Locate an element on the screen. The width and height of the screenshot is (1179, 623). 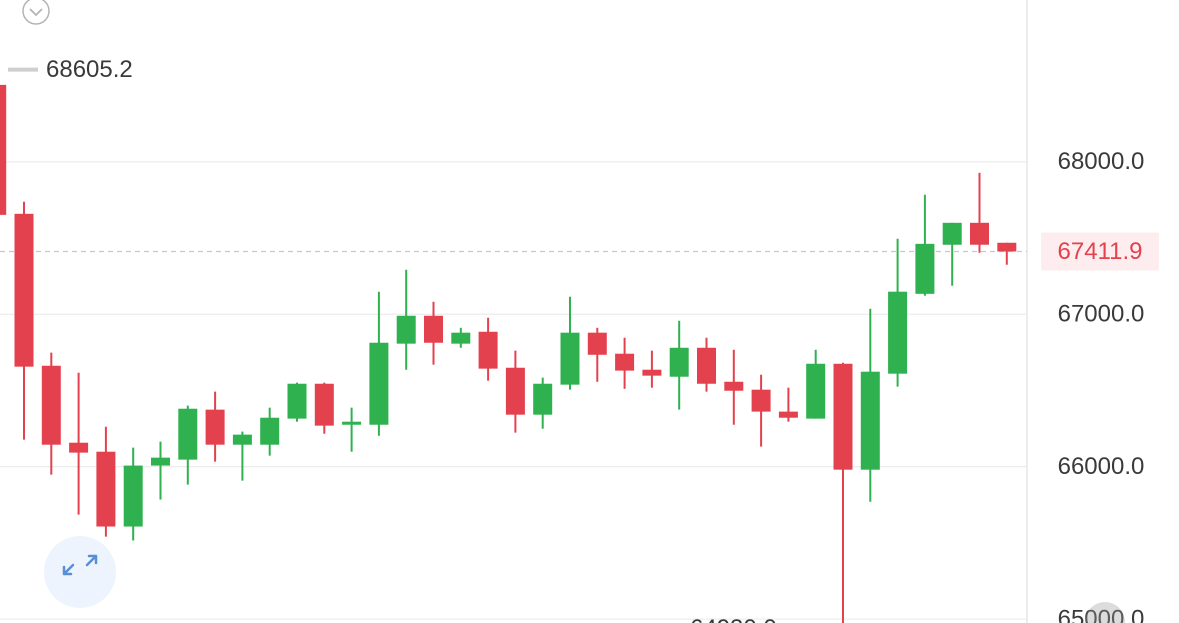
collapse-button is located at coordinates (36, 12).